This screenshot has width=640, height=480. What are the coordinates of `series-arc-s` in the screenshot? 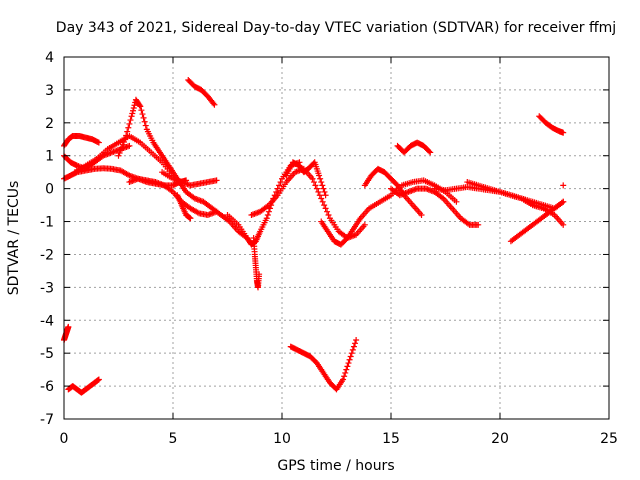 It's located at (515, 195).